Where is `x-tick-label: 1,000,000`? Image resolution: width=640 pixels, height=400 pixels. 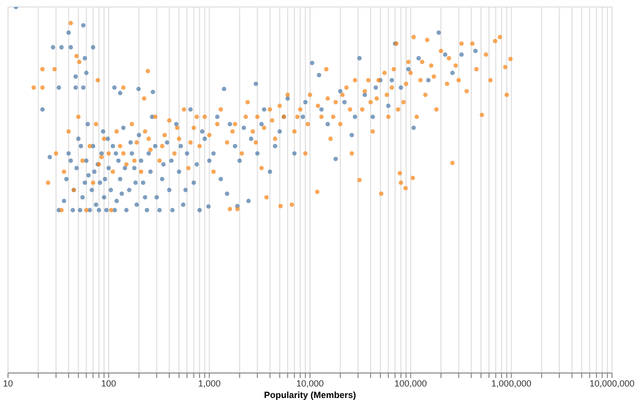 x-tick-label: 1,000,000 is located at coordinates (511, 383).